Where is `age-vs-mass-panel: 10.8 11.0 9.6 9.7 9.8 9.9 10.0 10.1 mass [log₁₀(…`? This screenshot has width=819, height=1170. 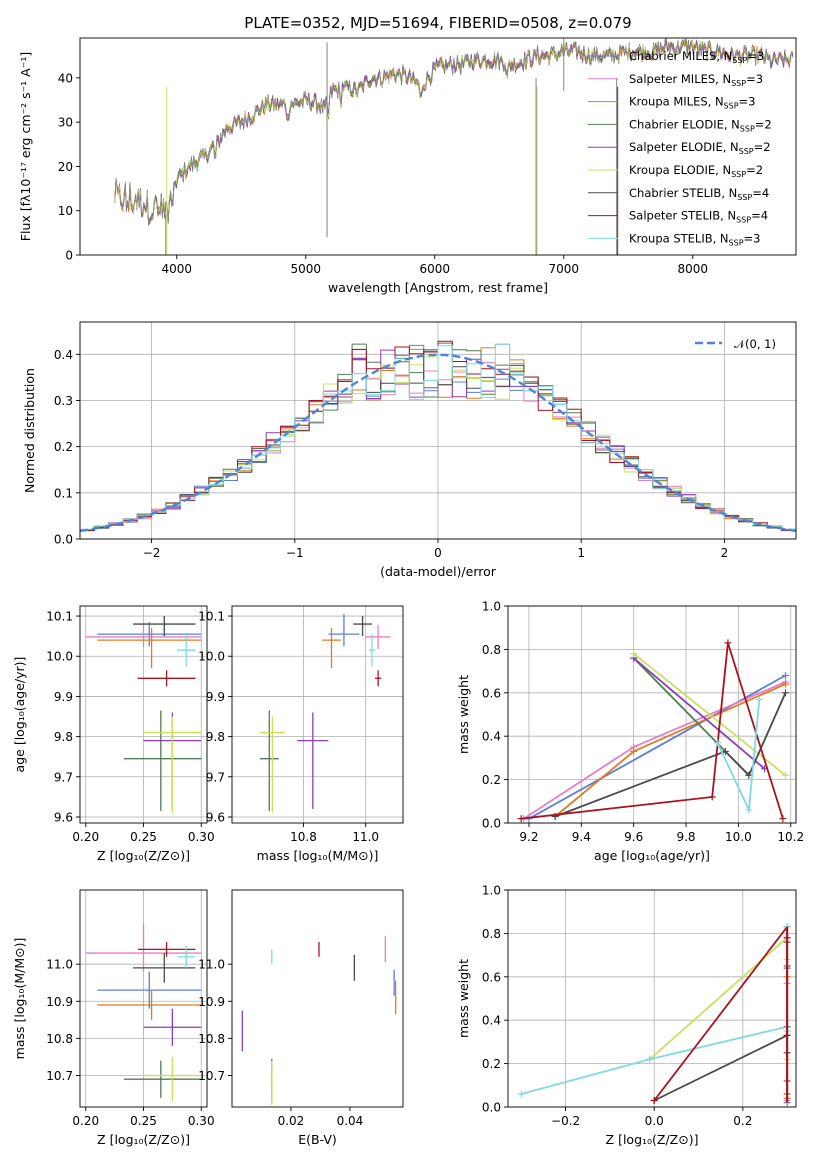 age-vs-mass-panel: 10.8 11.0 9.6 9.7 9.8 9.9 10.0 10.1 mass [log₁₀(… is located at coordinates (301, 734).